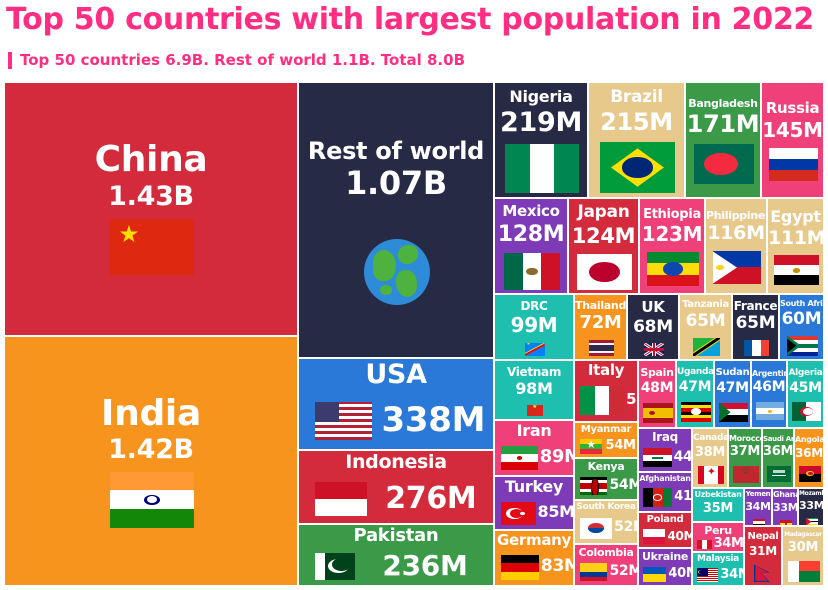  What do you see at coordinates (636, 121) in the screenshot?
I see `tile-value-brazil: 215M` at bounding box center [636, 121].